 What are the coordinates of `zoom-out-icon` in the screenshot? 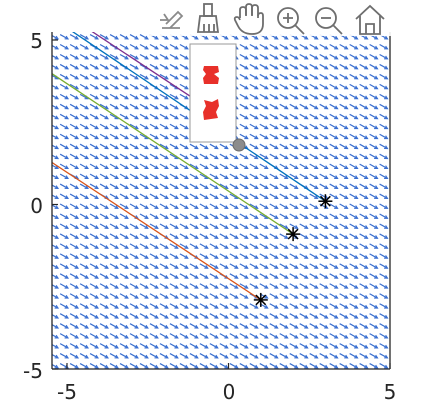 It's located at (329, 21).